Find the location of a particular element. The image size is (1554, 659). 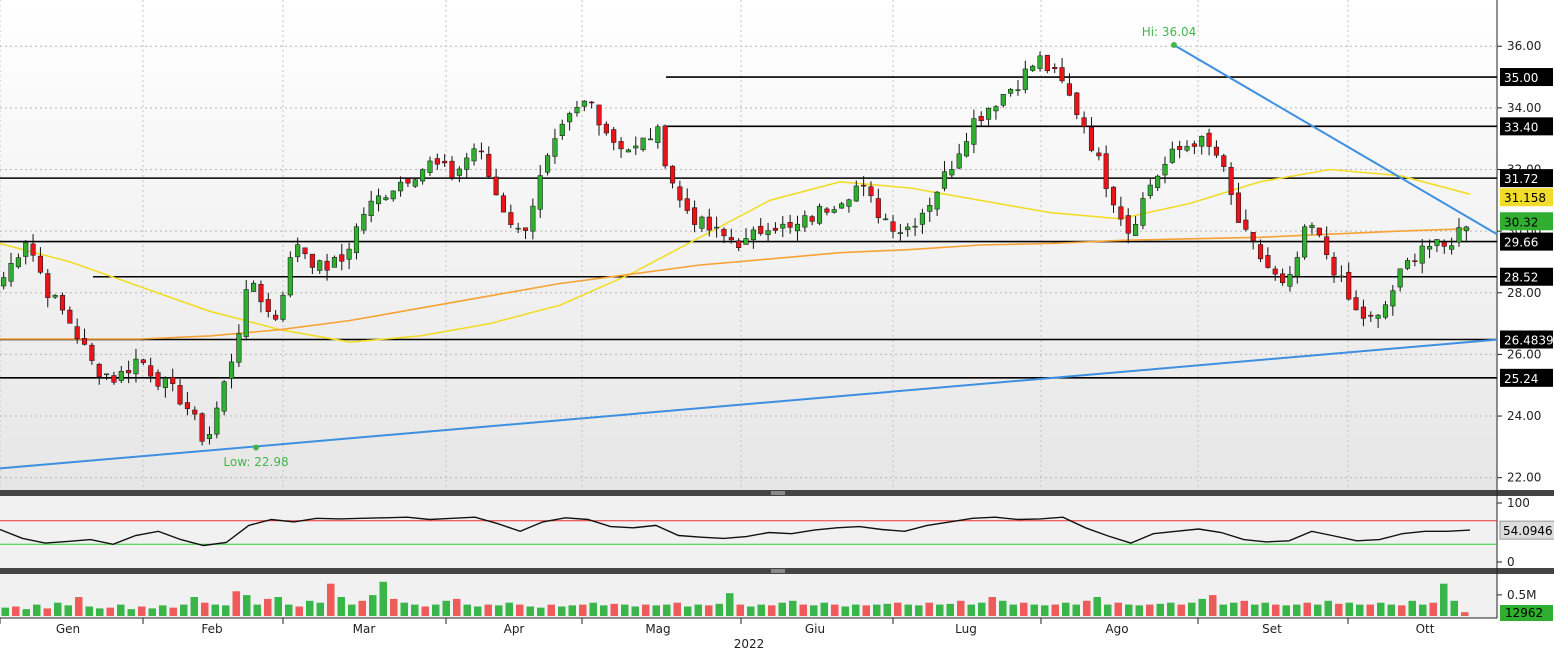

month-label: Feb is located at coordinates (211, 629).